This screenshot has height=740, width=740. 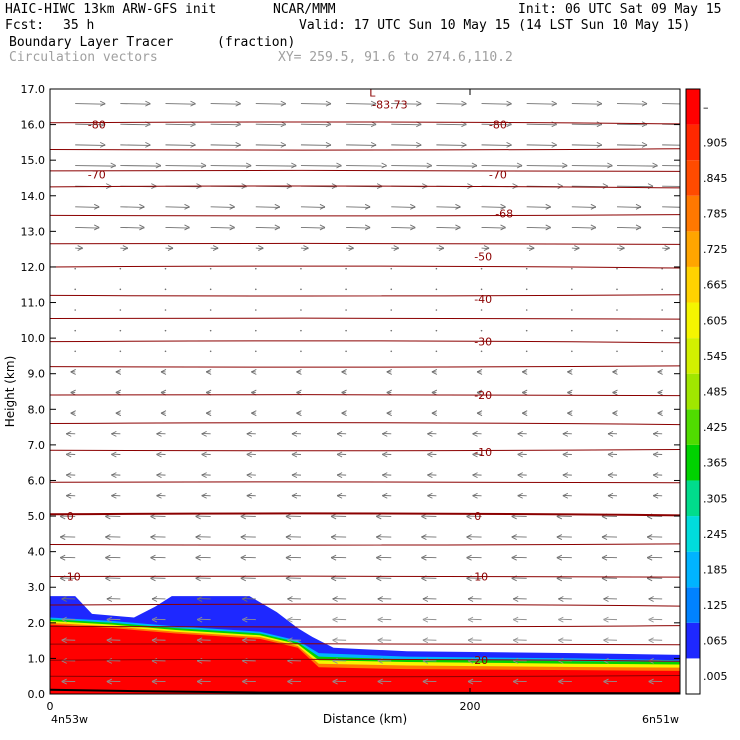 What do you see at coordinates (33, 160) in the screenshot?
I see `y-tick-label: 15.0` at bounding box center [33, 160].